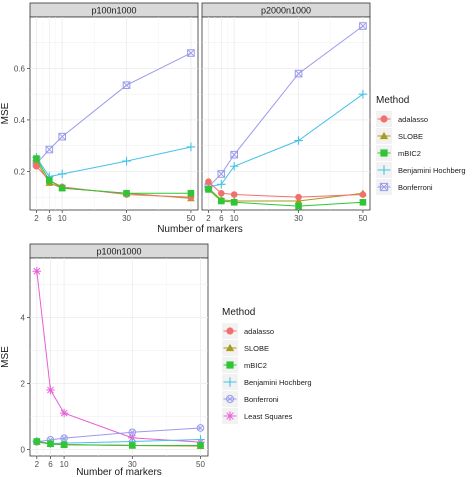  Describe the element at coordinates (268, 416) in the screenshot. I see `legend-label: Least Squares` at that location.